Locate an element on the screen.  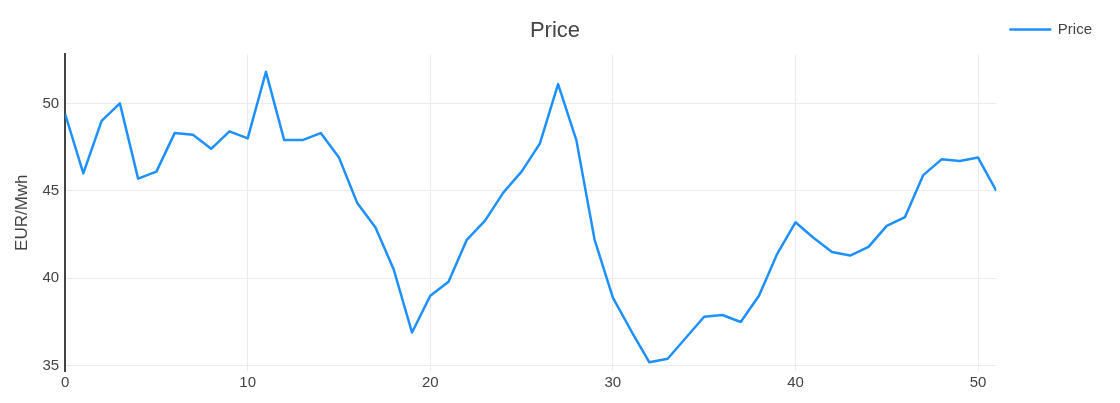
y-axis-title: EUR/Mwh is located at coordinates (21, 212).